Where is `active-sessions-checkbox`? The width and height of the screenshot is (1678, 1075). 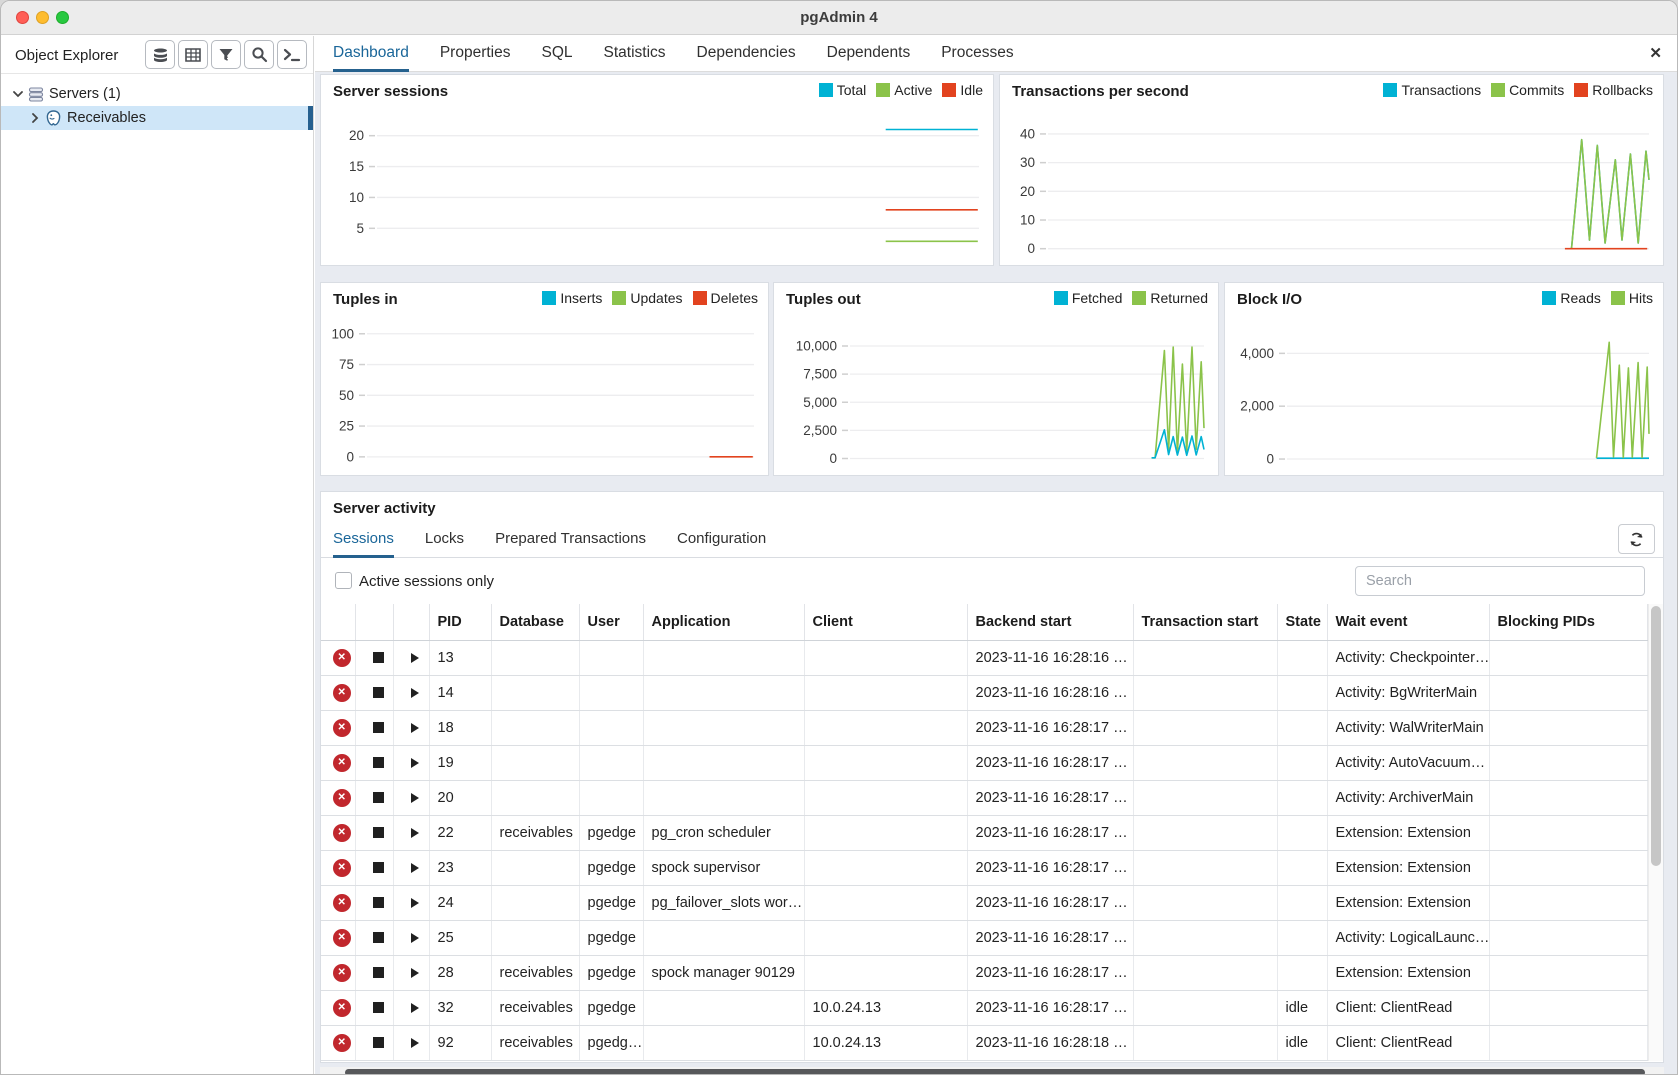
active-sessions-checkbox is located at coordinates (343, 580).